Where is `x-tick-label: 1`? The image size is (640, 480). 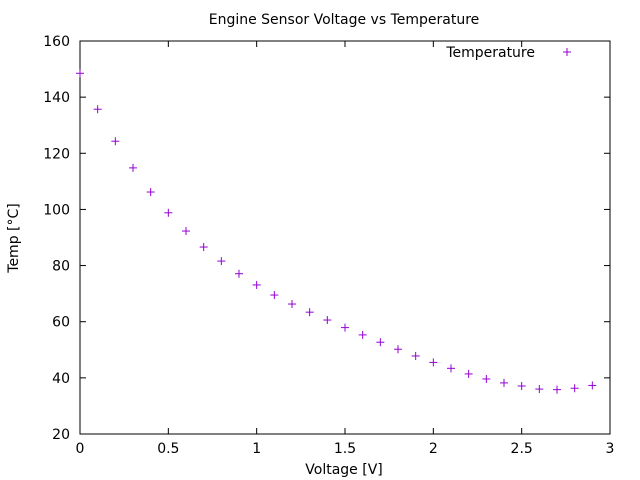 x-tick-label: 1 is located at coordinates (256, 449).